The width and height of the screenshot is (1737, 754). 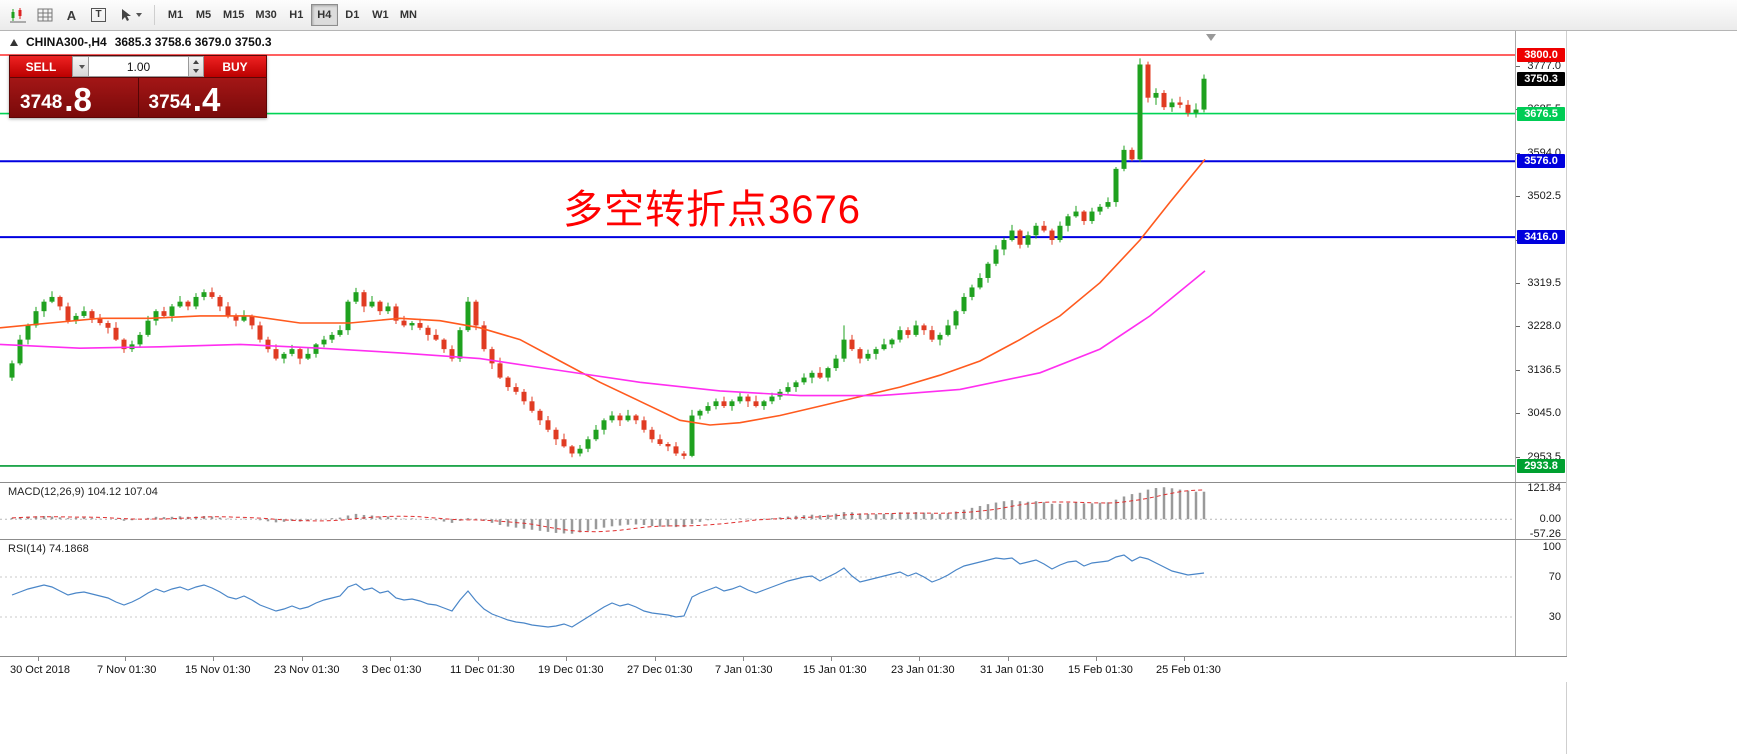 I want to click on indicator-list-icon, so click(x=44, y=15).